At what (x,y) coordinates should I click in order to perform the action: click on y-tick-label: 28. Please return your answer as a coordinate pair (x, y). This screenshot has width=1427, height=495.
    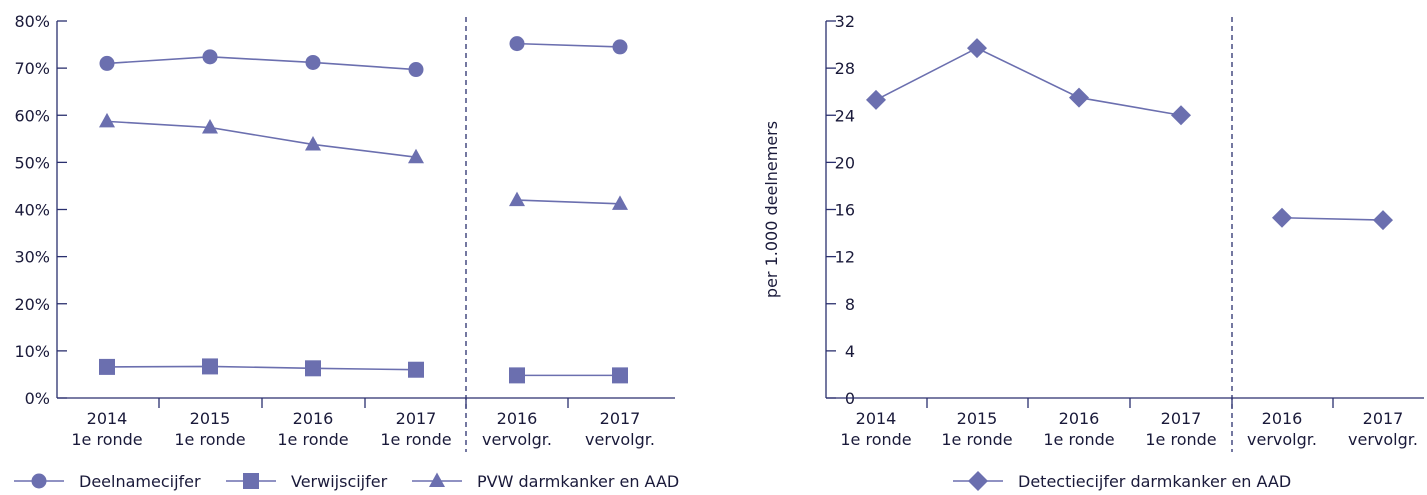
    Looking at the image, I should click on (845, 68).